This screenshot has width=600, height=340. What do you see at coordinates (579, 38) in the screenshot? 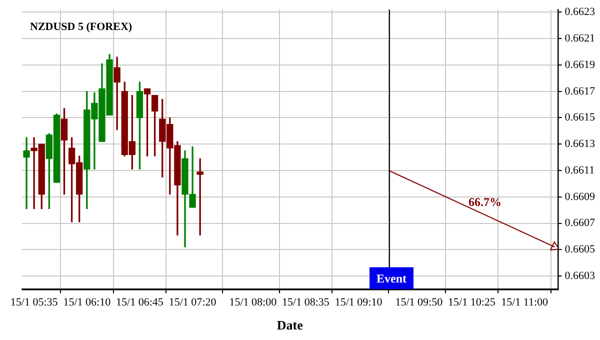
I see `y-tick-label: 0.6621` at bounding box center [579, 38].